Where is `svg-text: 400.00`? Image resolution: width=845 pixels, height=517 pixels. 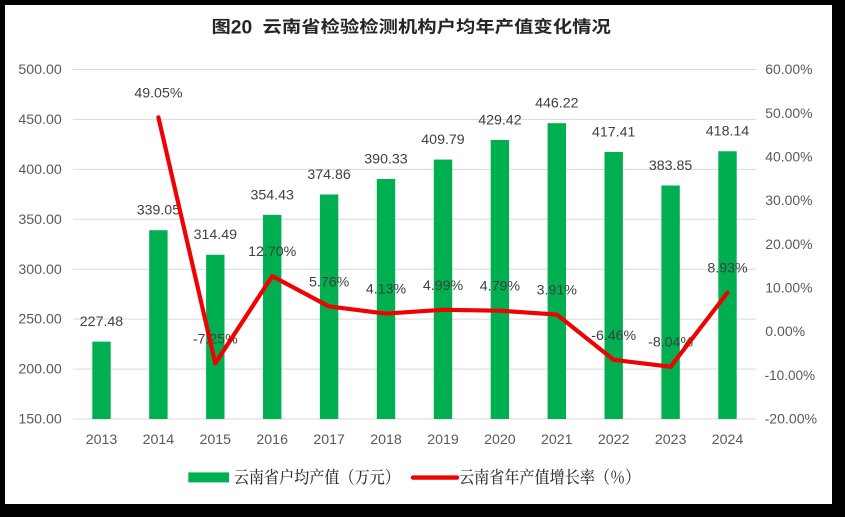 svg-text: 400.00 is located at coordinates (40, 170).